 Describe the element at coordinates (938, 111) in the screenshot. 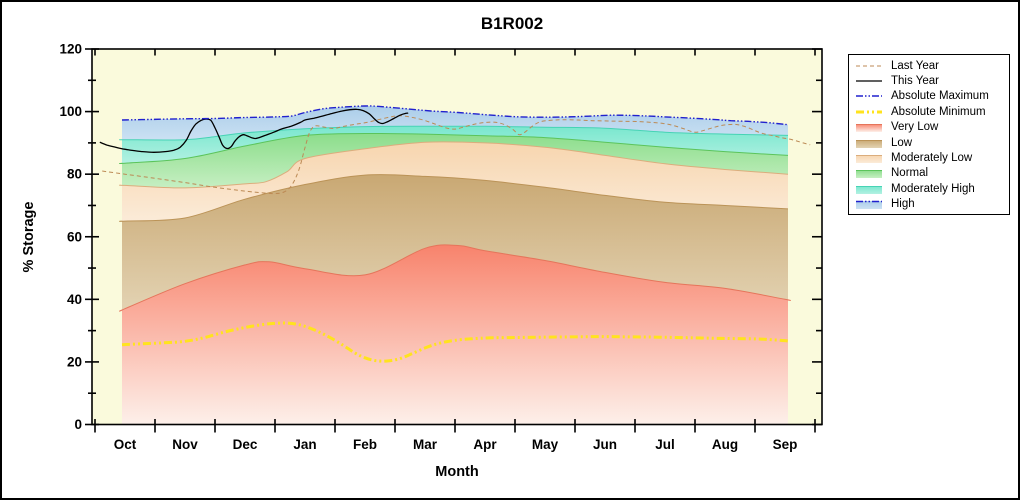

I see `legend-label: Absolute Minimum` at that location.